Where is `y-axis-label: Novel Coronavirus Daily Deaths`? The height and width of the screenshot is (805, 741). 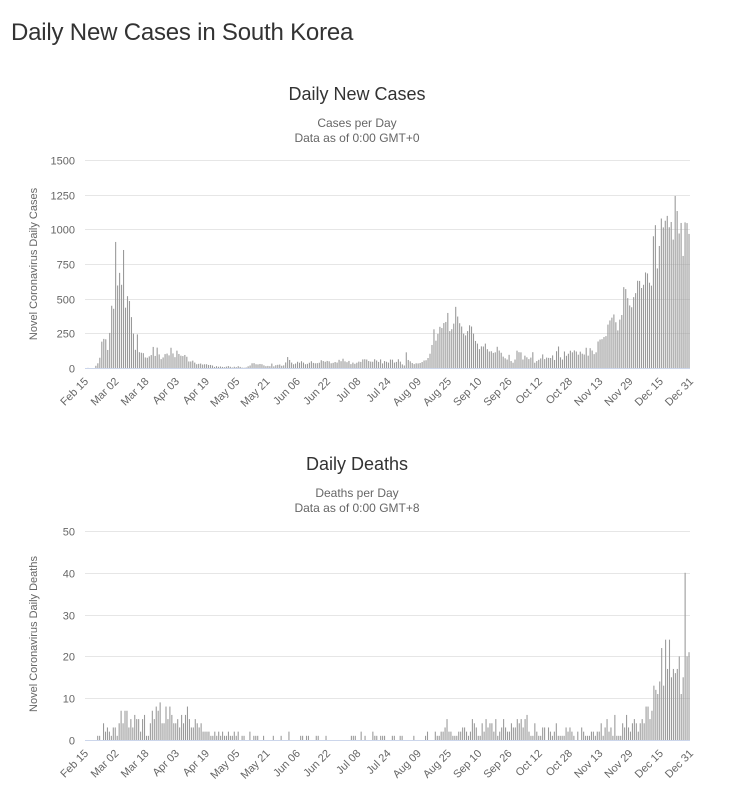
y-axis-label: Novel Coronavirus Daily Deaths is located at coordinates (34, 634).